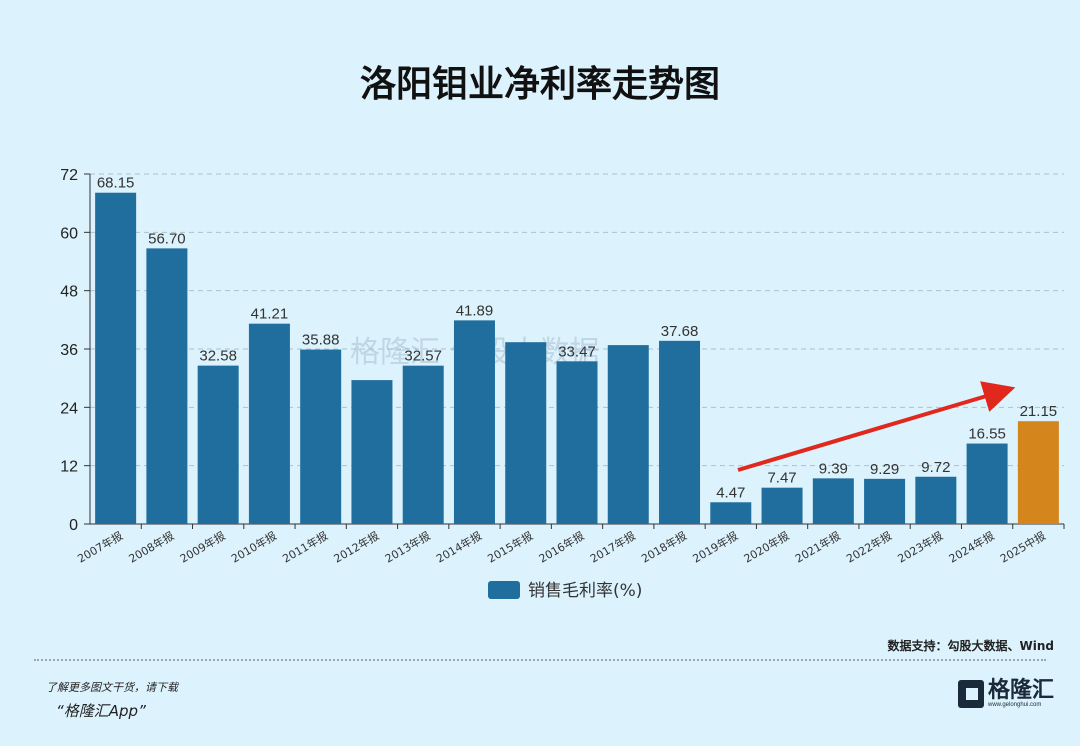 The image size is (1080, 746). I want to click on promo-text: 了解更多图文干货，请下载, so click(112, 687).